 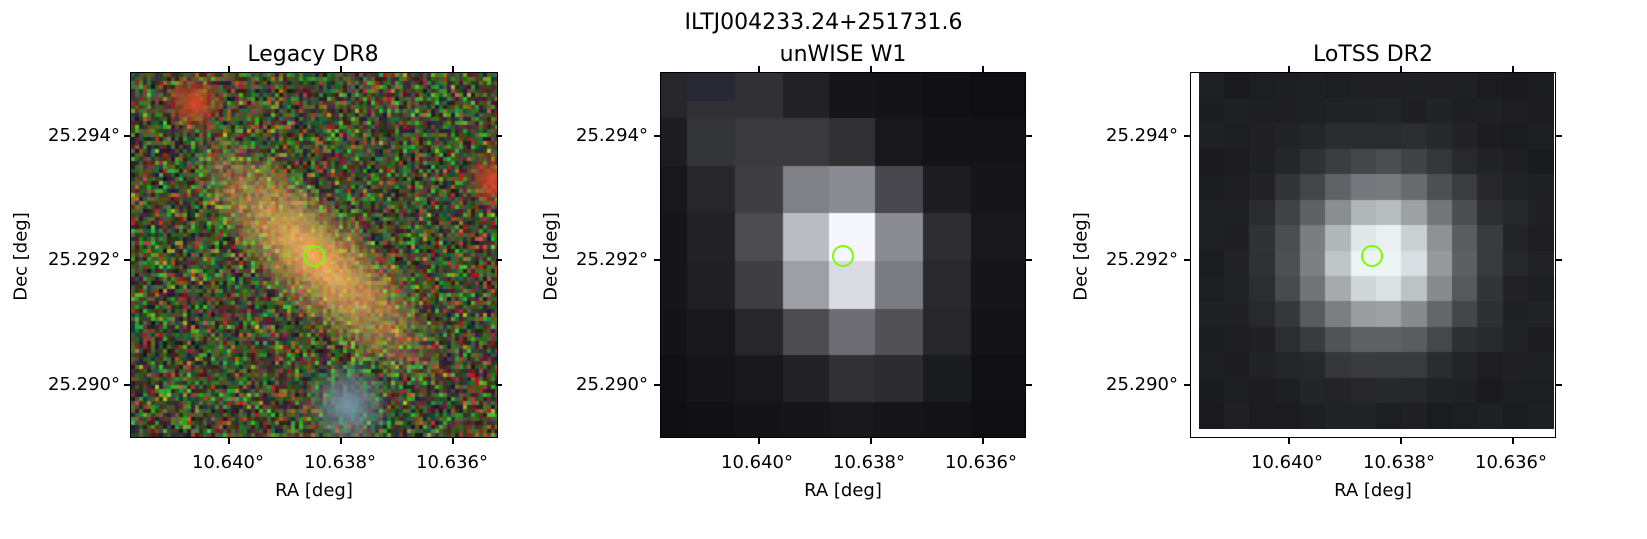 I want to click on panel-unwise-title: unWISE W1, so click(x=843, y=54).